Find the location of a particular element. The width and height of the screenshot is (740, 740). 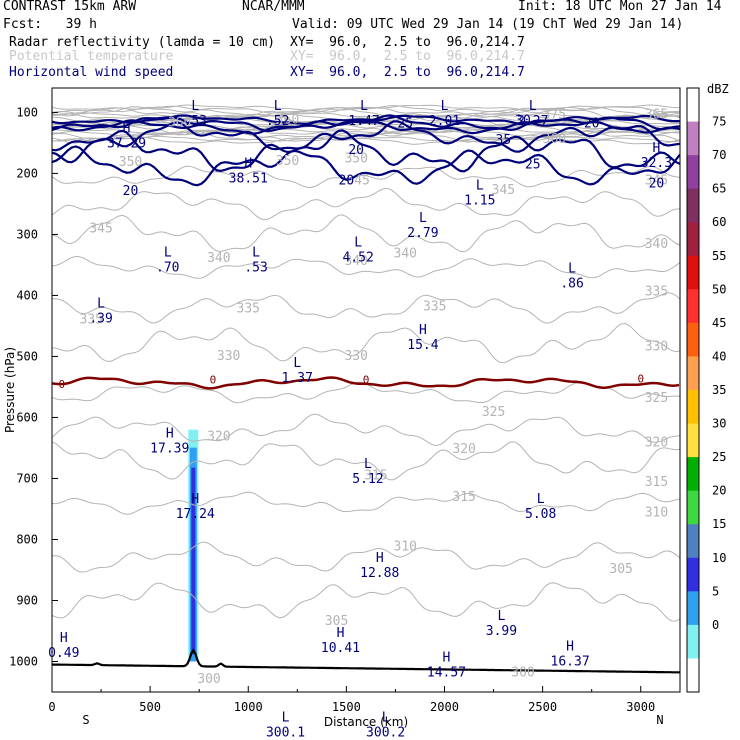

y-tick-label: 400 is located at coordinates (27, 295).